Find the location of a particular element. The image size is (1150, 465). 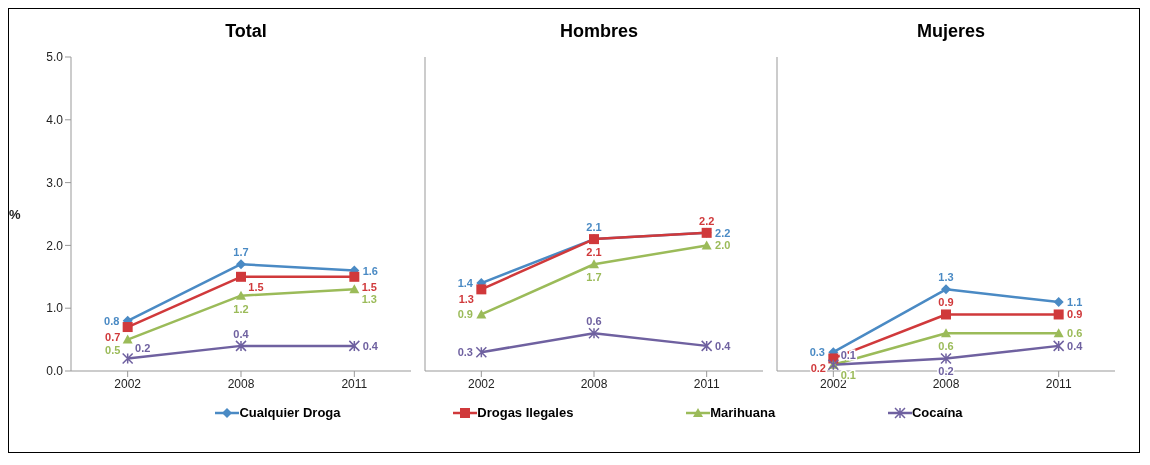

y-tick-label: 5.0 is located at coordinates (55, 57).